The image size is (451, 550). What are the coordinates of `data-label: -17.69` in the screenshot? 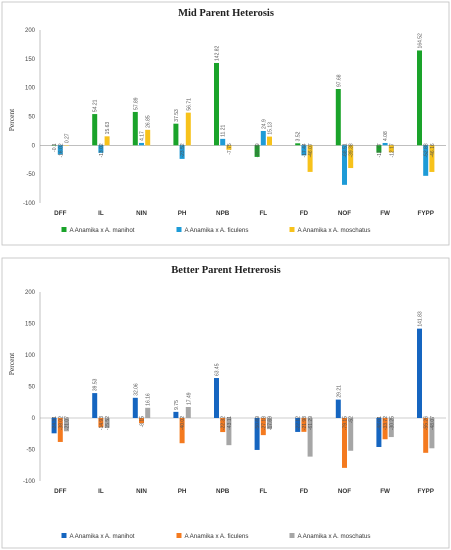 It's located at (271, 423).